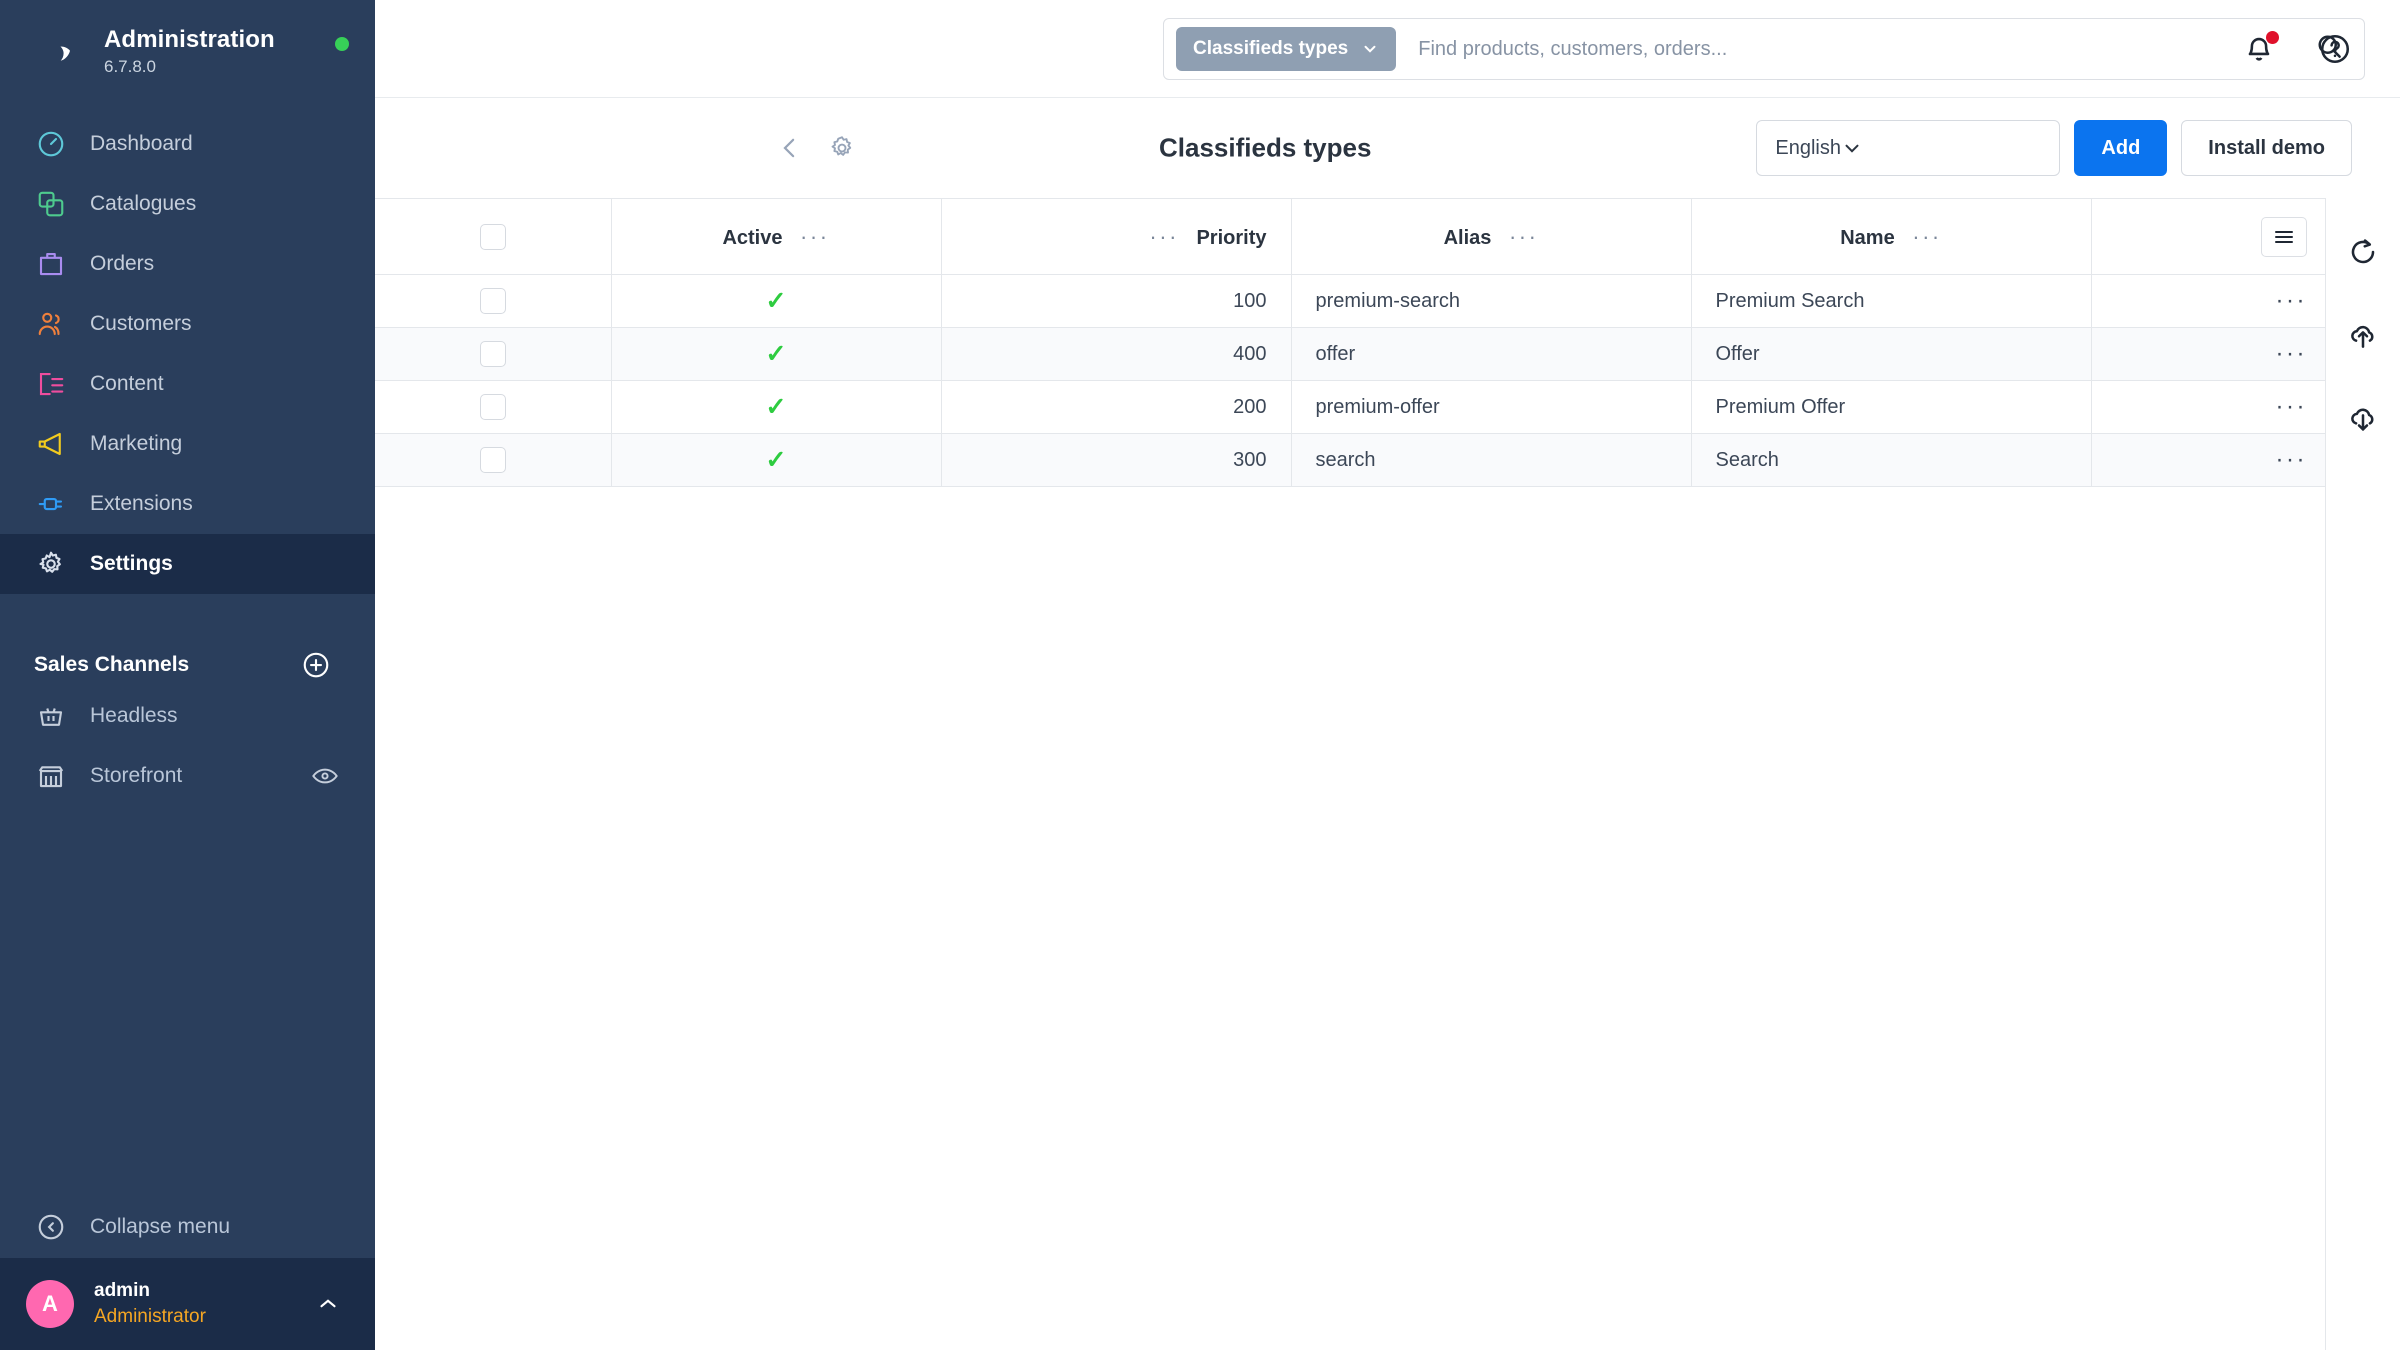 The image size is (2400, 1350). Describe the element at coordinates (131, 563) in the screenshot. I see `sidebar-item-label: Settings` at that location.